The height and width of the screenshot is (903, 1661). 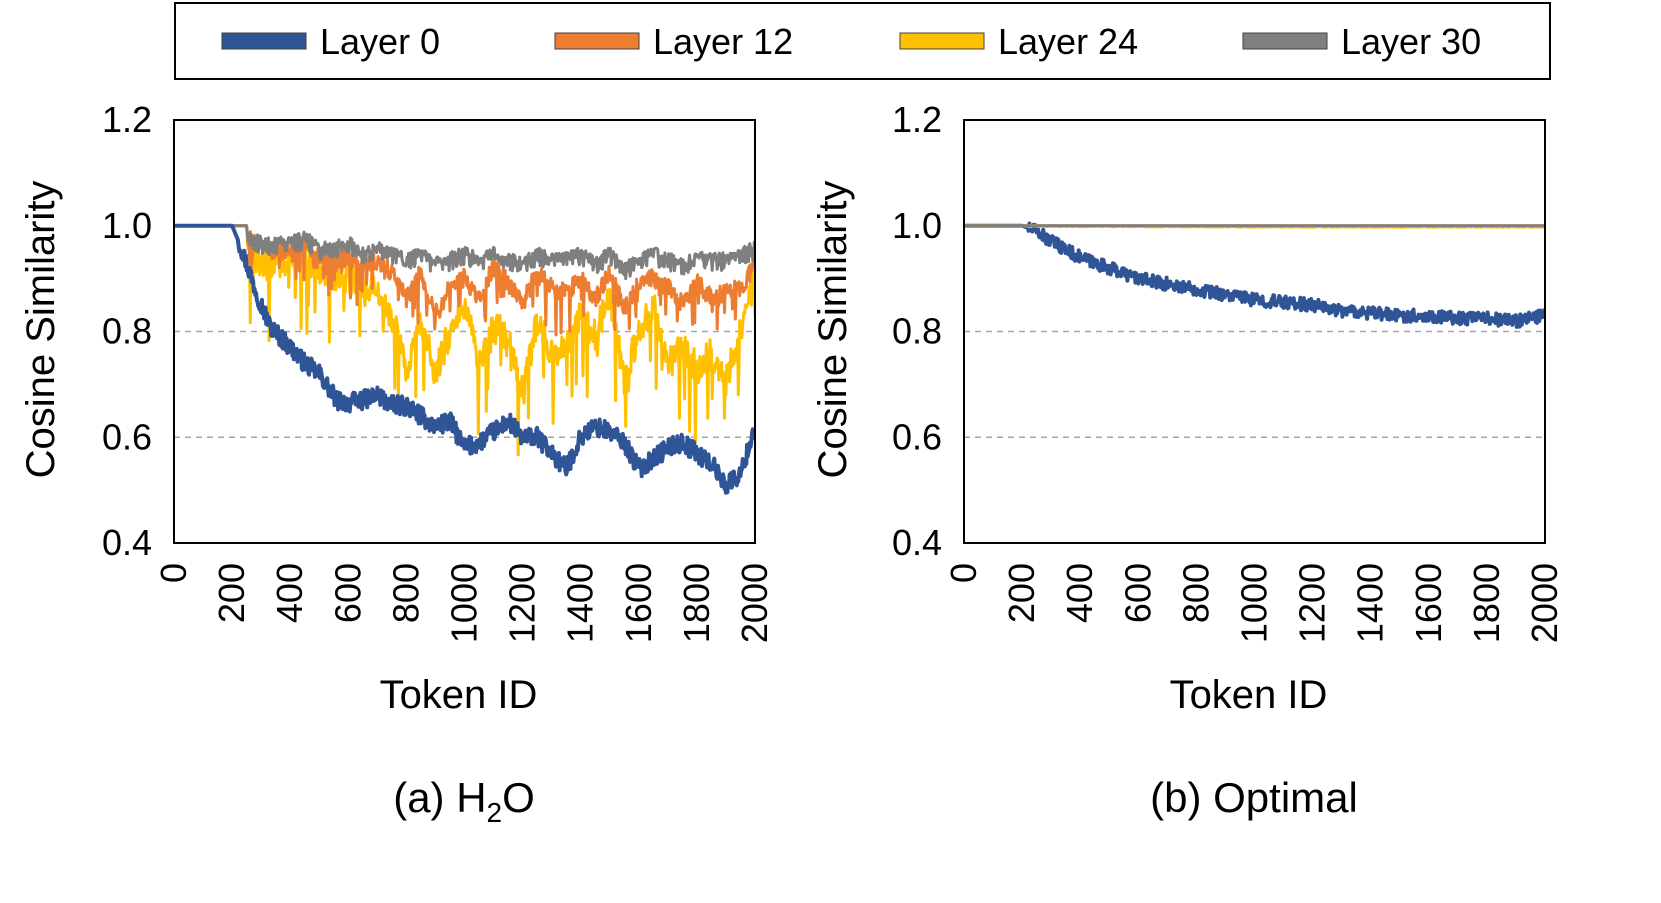 I want to click on caption-text: (b) Optimal, so click(x=1254, y=797).